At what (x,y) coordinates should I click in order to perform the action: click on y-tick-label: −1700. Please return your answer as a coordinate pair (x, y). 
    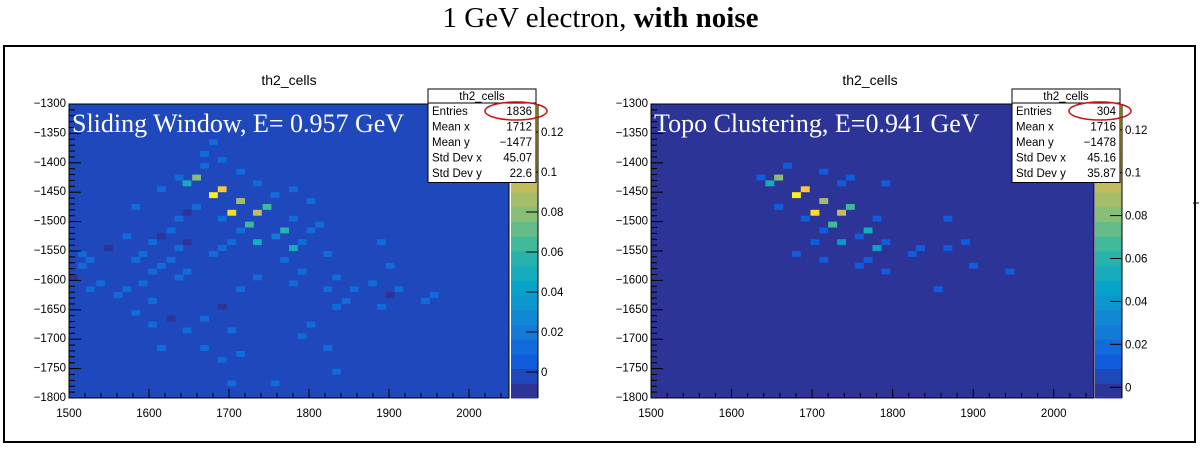
    Looking at the image, I should click on (50, 339).